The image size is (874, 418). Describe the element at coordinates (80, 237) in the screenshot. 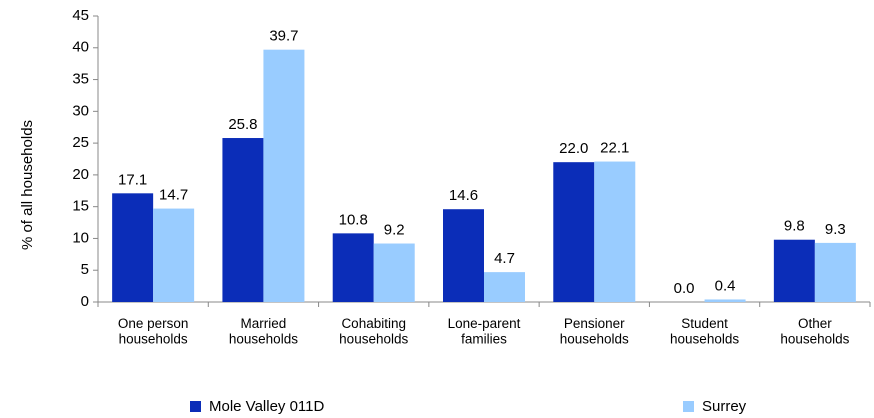

I see `y-tick-label: 10` at that location.